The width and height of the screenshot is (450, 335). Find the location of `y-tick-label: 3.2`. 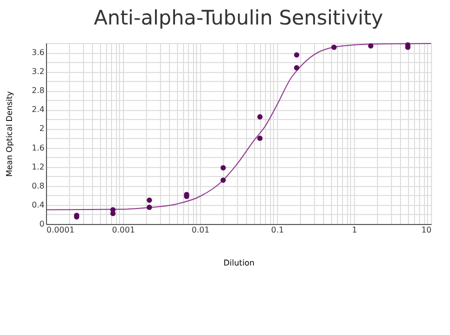

y-tick-label: 3.2 is located at coordinates (38, 71).